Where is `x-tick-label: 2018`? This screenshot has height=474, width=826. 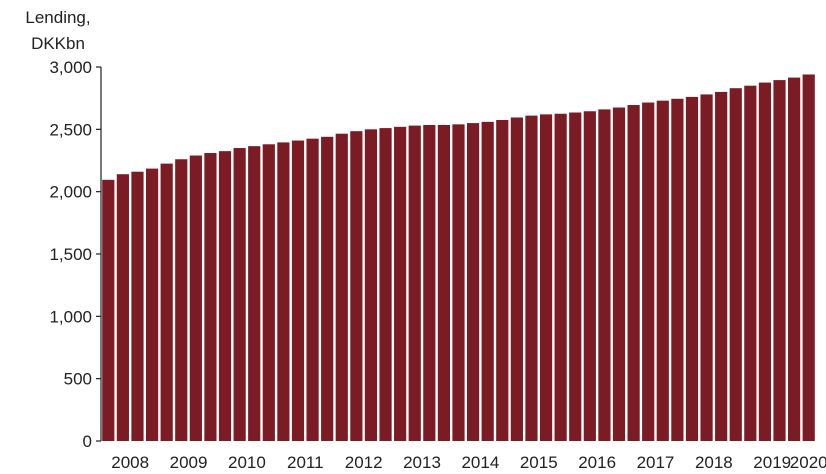 x-tick-label: 2018 is located at coordinates (714, 462).